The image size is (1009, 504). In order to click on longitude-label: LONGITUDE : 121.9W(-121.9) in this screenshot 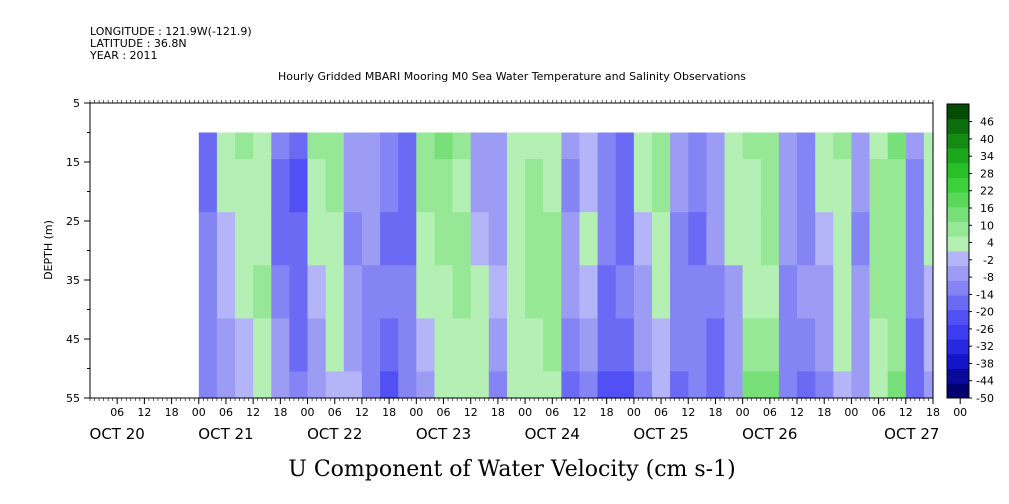, I will do `click(171, 31)`.